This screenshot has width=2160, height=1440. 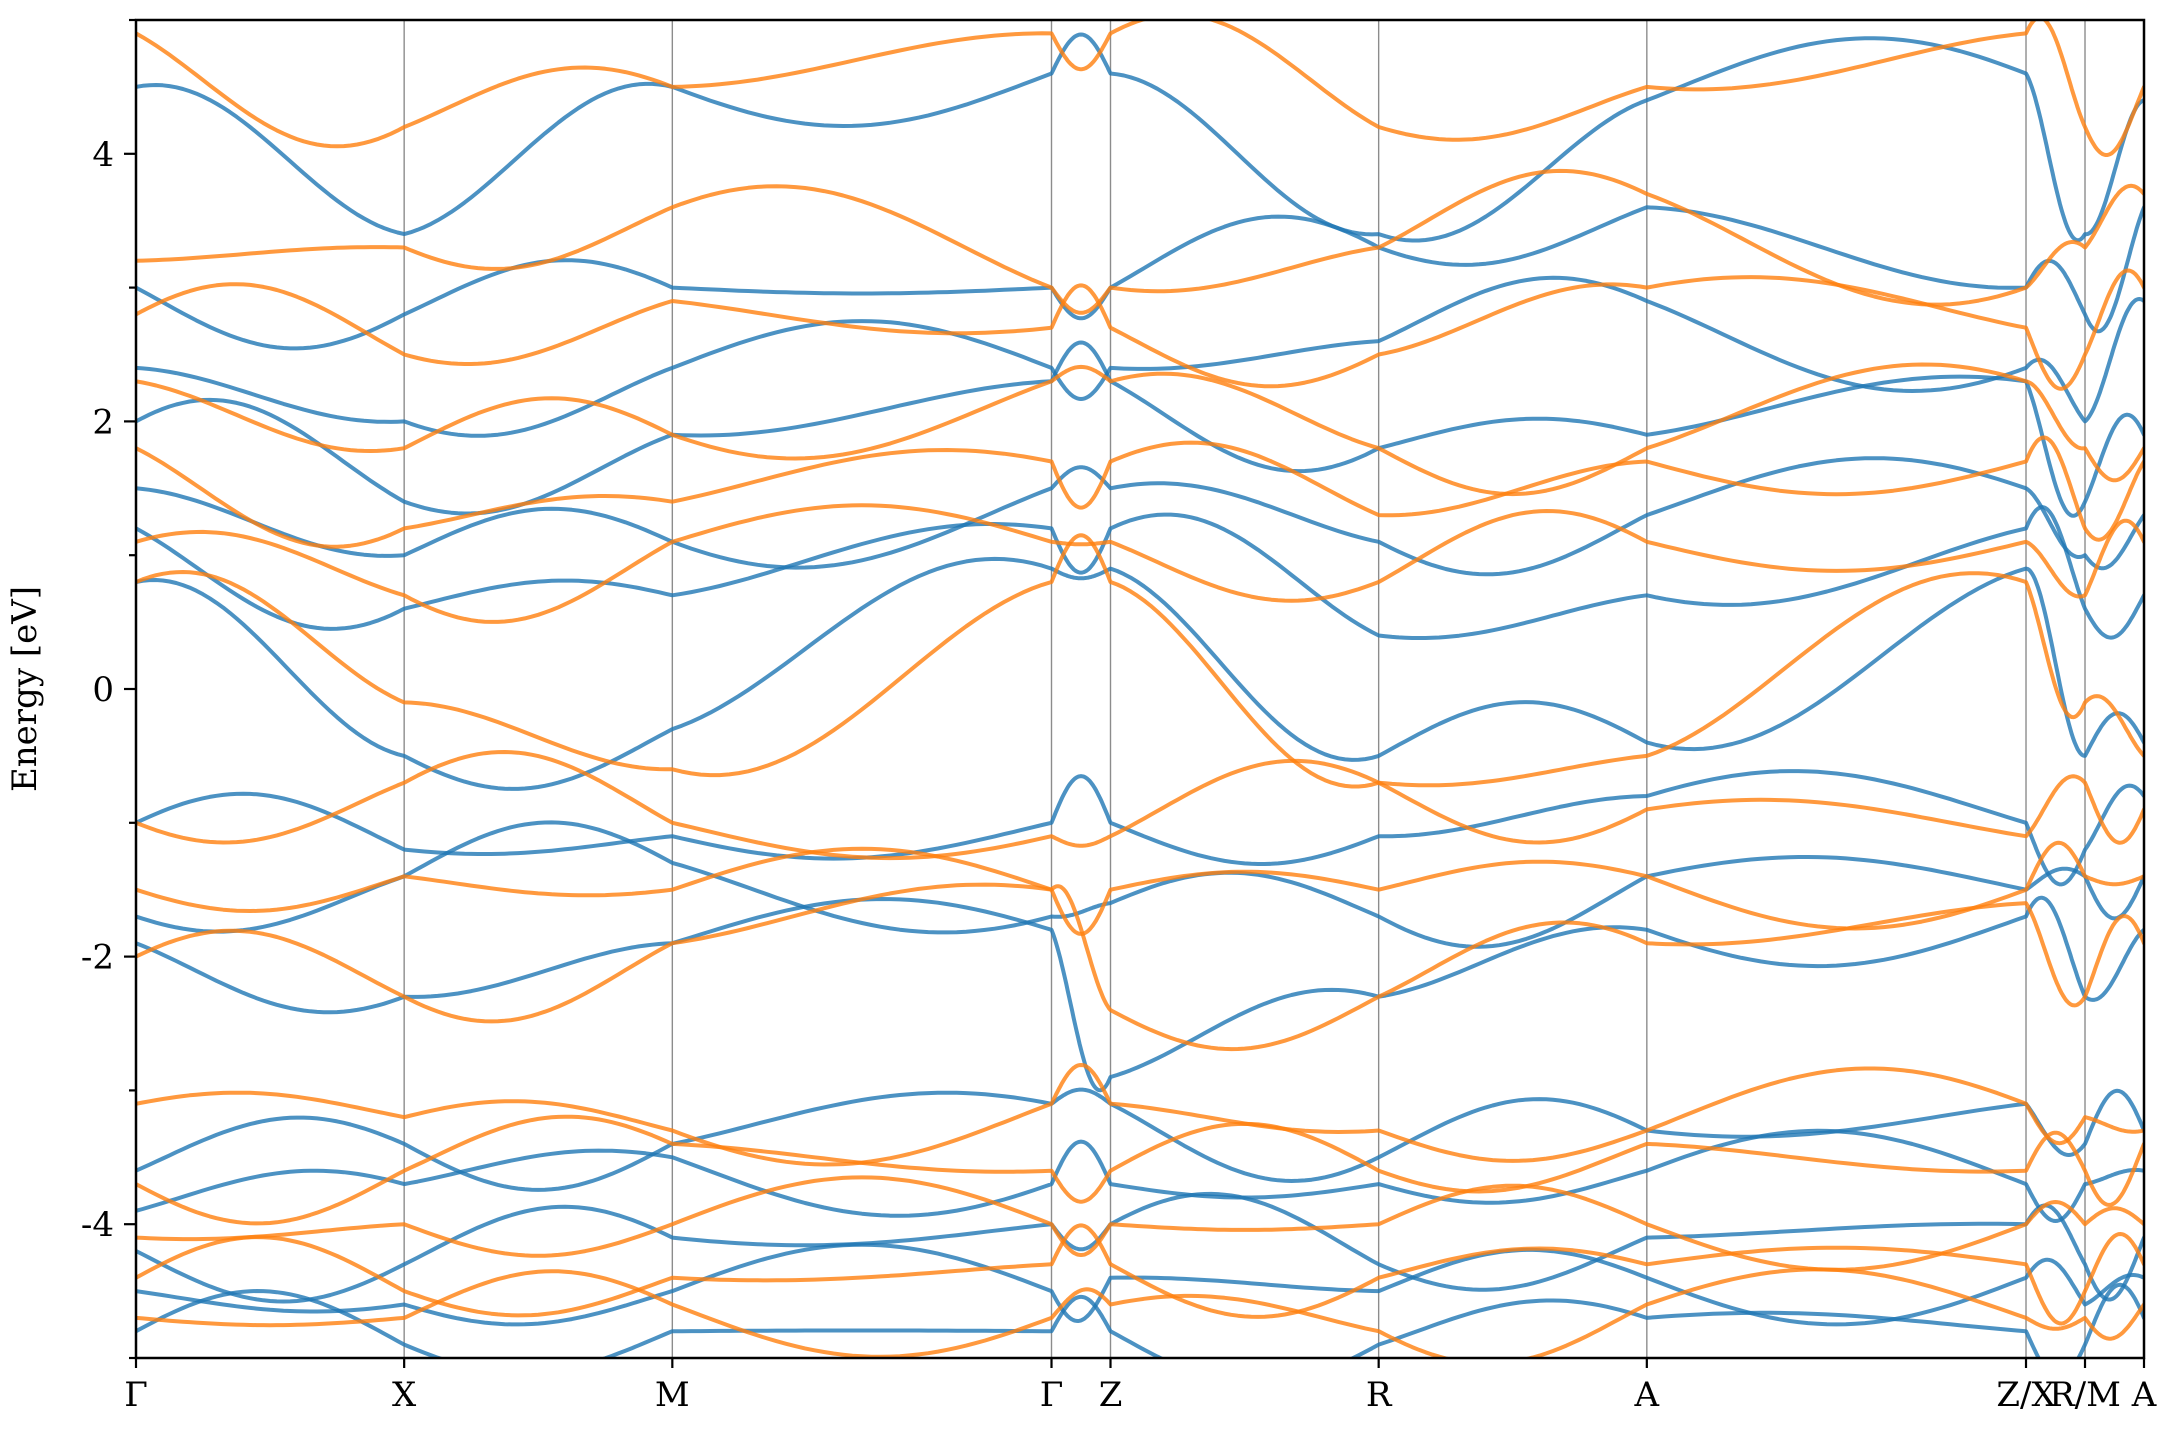 I want to click on y-tick-label: -2, so click(x=97, y=958).